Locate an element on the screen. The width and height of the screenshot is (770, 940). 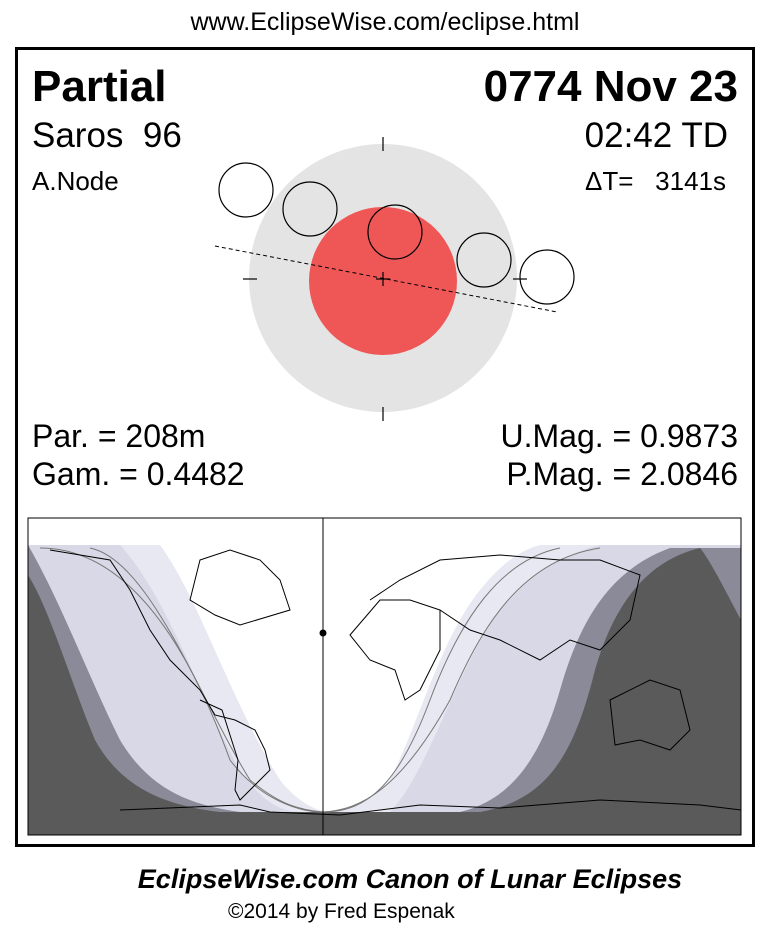
node: A.Node is located at coordinates (75, 181).